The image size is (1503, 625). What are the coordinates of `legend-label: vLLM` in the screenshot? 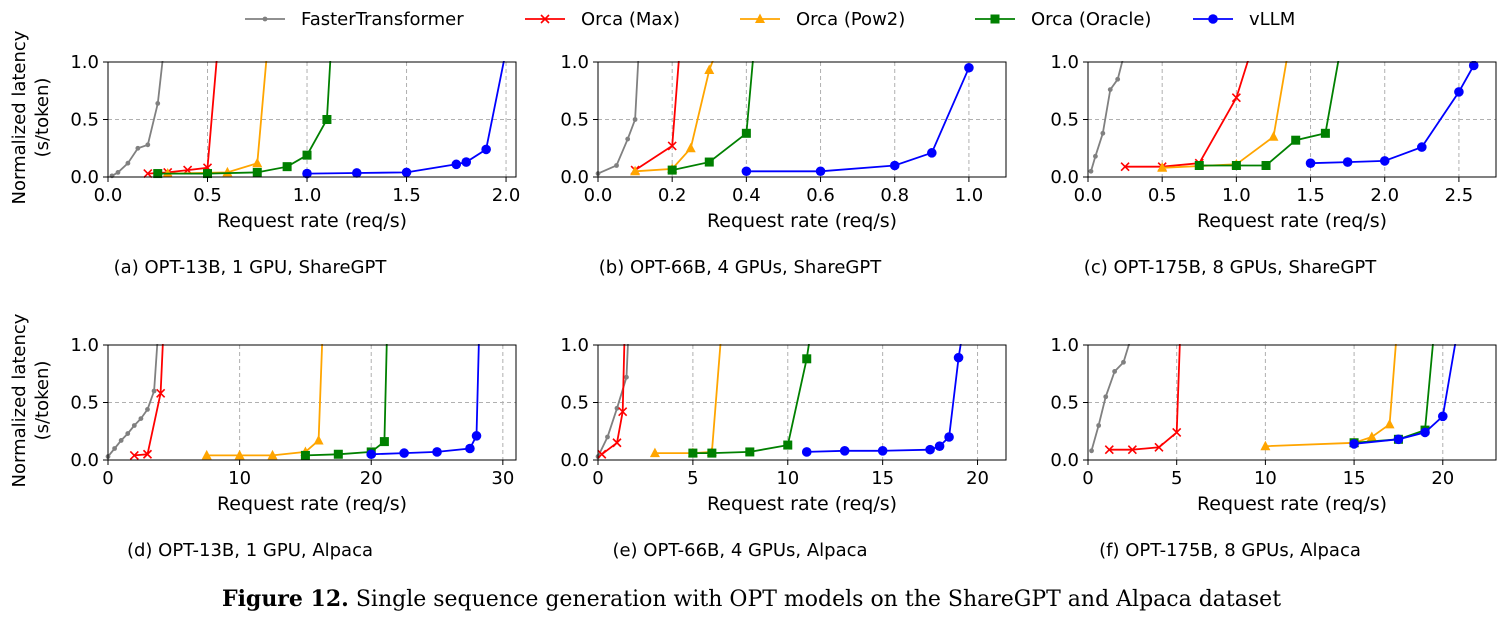 It's located at (1272, 19).